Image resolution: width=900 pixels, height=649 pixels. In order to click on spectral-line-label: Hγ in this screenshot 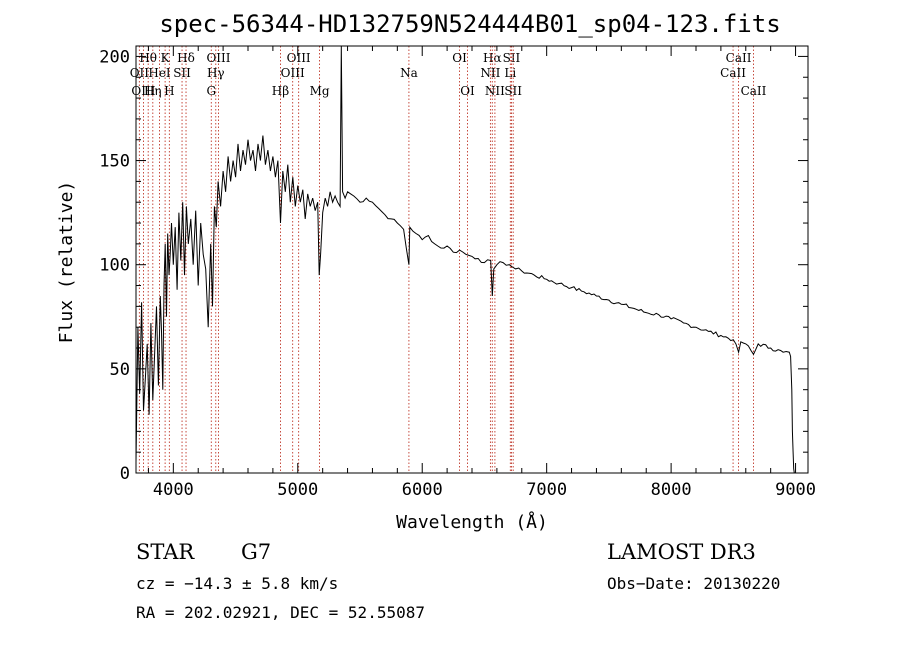, I will do `click(216, 73)`.